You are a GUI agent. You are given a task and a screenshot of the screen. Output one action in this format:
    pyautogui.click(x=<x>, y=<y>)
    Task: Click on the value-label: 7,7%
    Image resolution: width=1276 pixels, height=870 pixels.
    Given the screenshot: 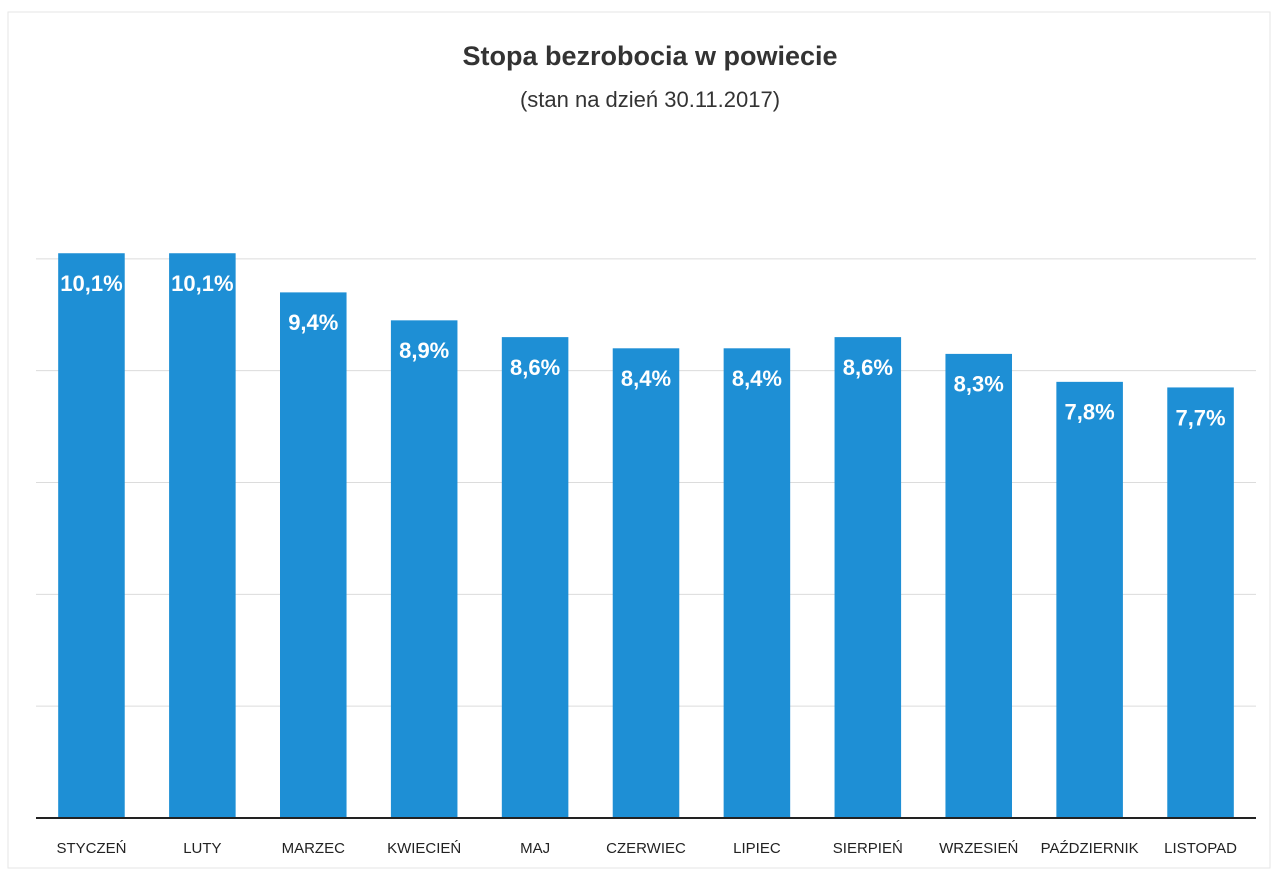 What is the action you would take?
    pyautogui.click(x=1200, y=417)
    